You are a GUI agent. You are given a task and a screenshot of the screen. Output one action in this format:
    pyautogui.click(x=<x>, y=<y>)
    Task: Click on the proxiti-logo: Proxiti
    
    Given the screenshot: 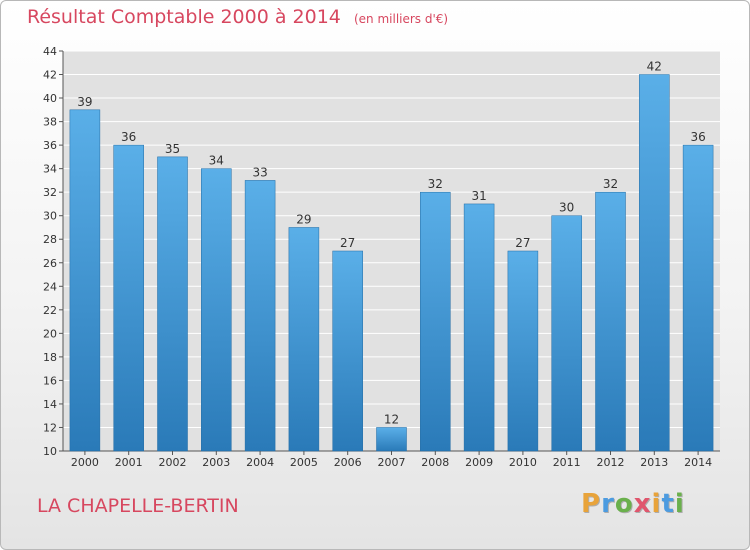 What is the action you would take?
    pyautogui.click(x=633, y=504)
    